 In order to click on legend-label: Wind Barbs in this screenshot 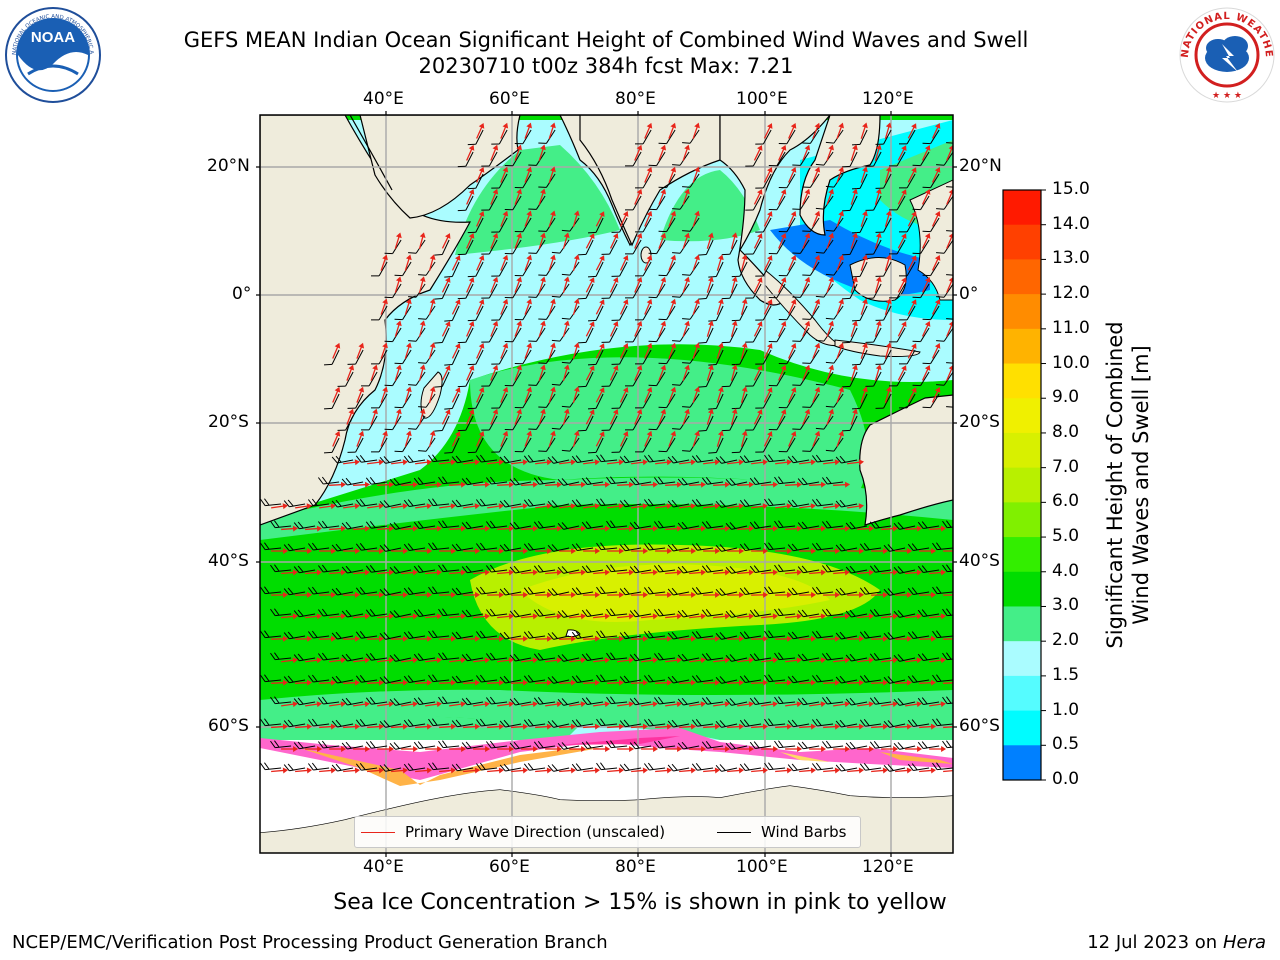, I will do `click(804, 832)`.